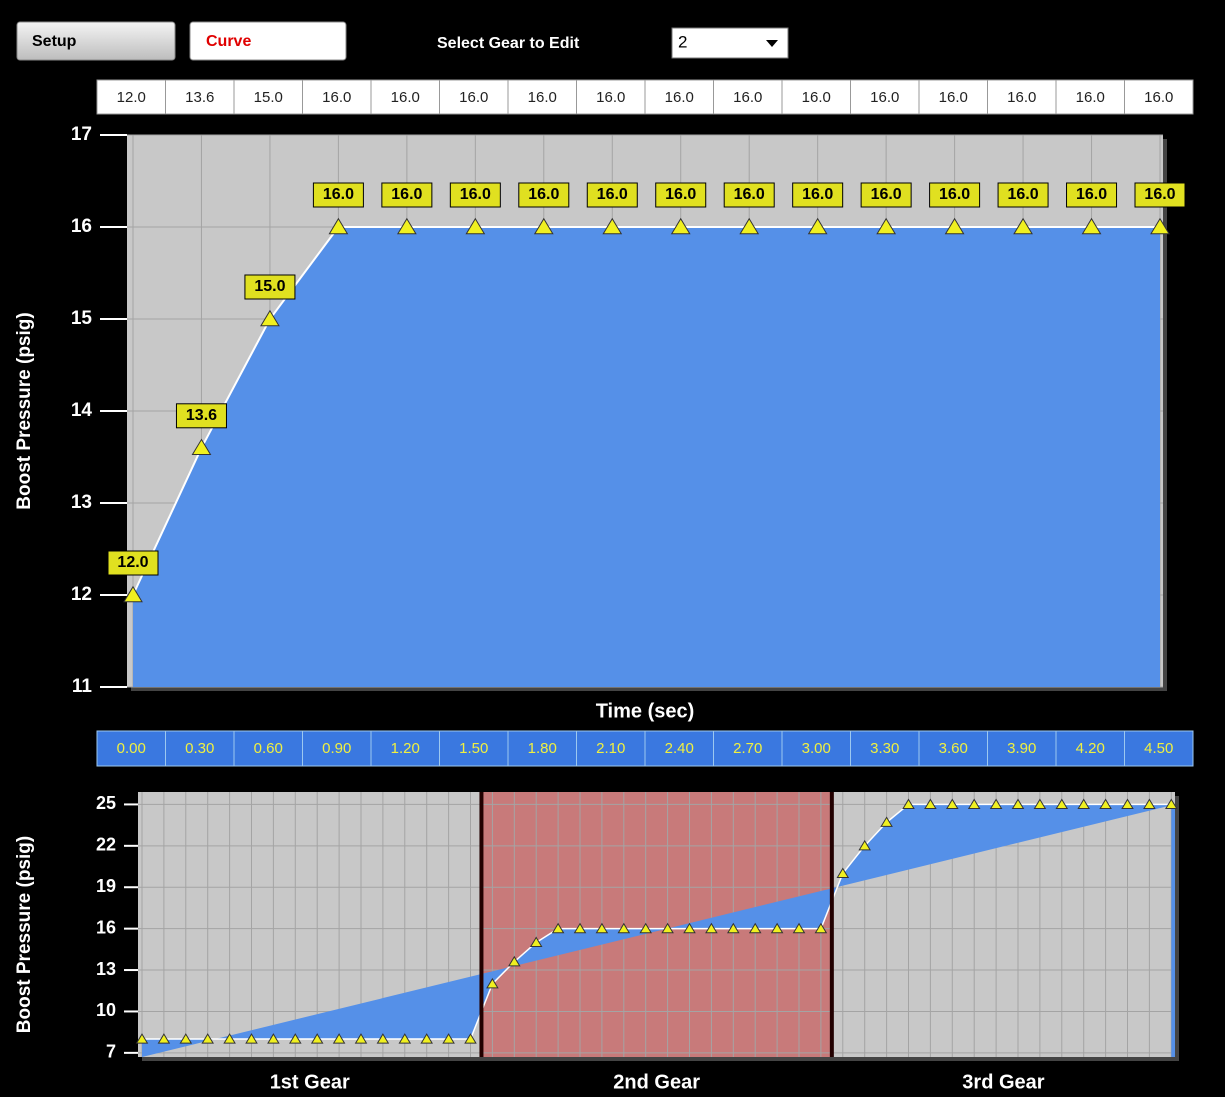 This screenshot has height=1097, width=1225. I want to click on time-cell-text: 3.00, so click(816, 748).